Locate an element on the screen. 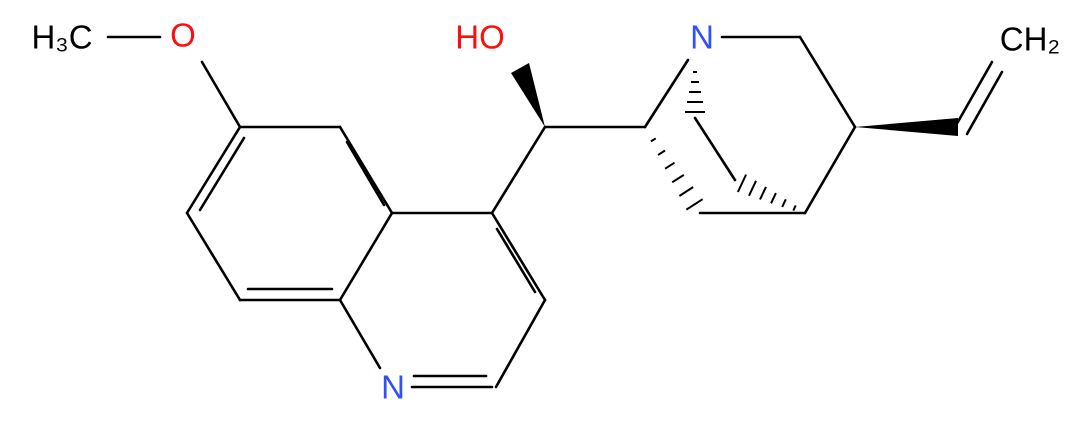 The image size is (1092, 430). atom-label: H₃C is located at coordinates (61, 37).